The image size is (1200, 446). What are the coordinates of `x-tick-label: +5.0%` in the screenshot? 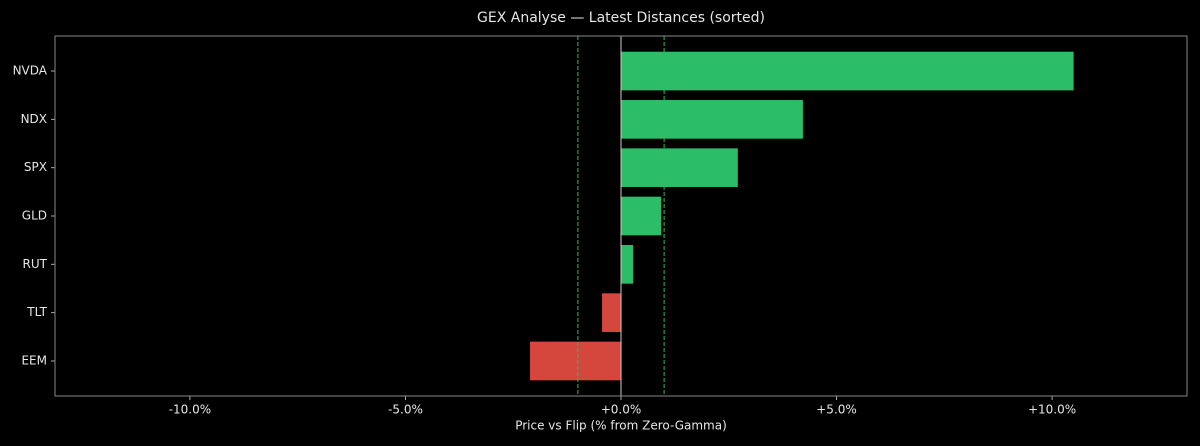 It's located at (836, 410).